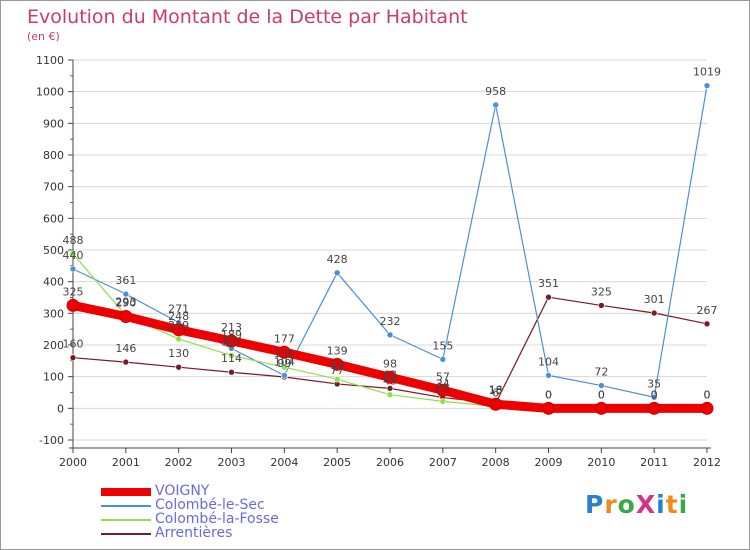 The image size is (750, 550). What do you see at coordinates (548, 283) in the screenshot?
I see `data-label: 351` at bounding box center [548, 283].